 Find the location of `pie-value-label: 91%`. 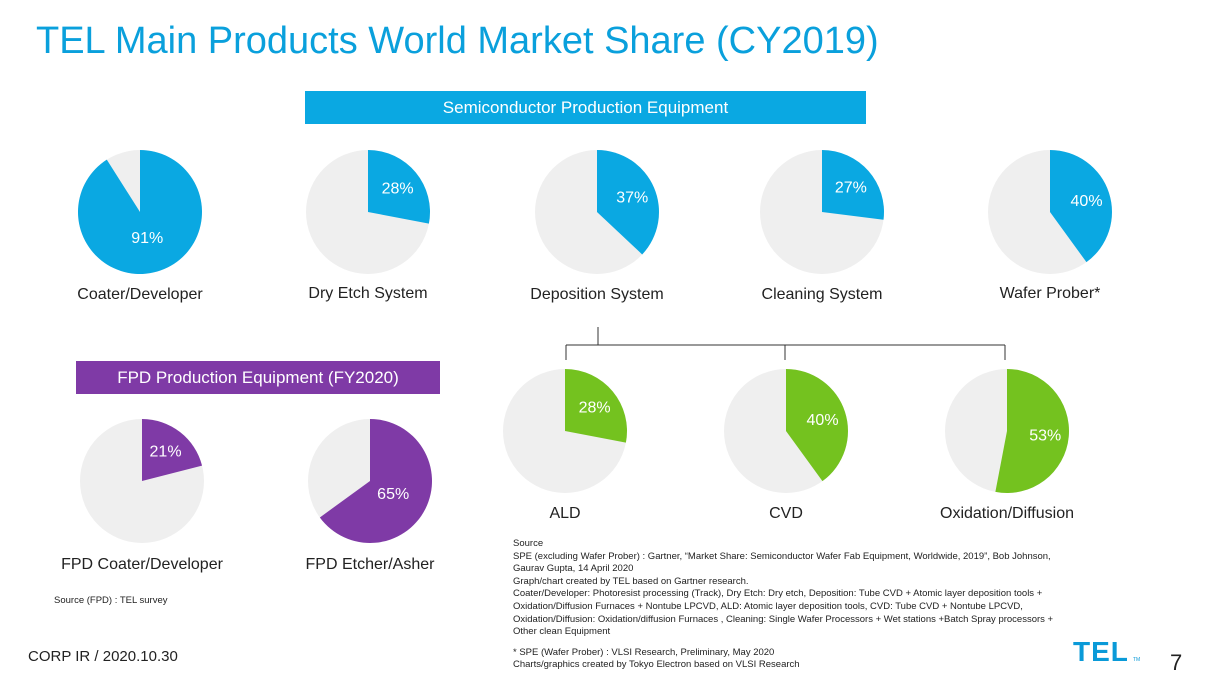

pie-value-label: 91% is located at coordinates (147, 238).